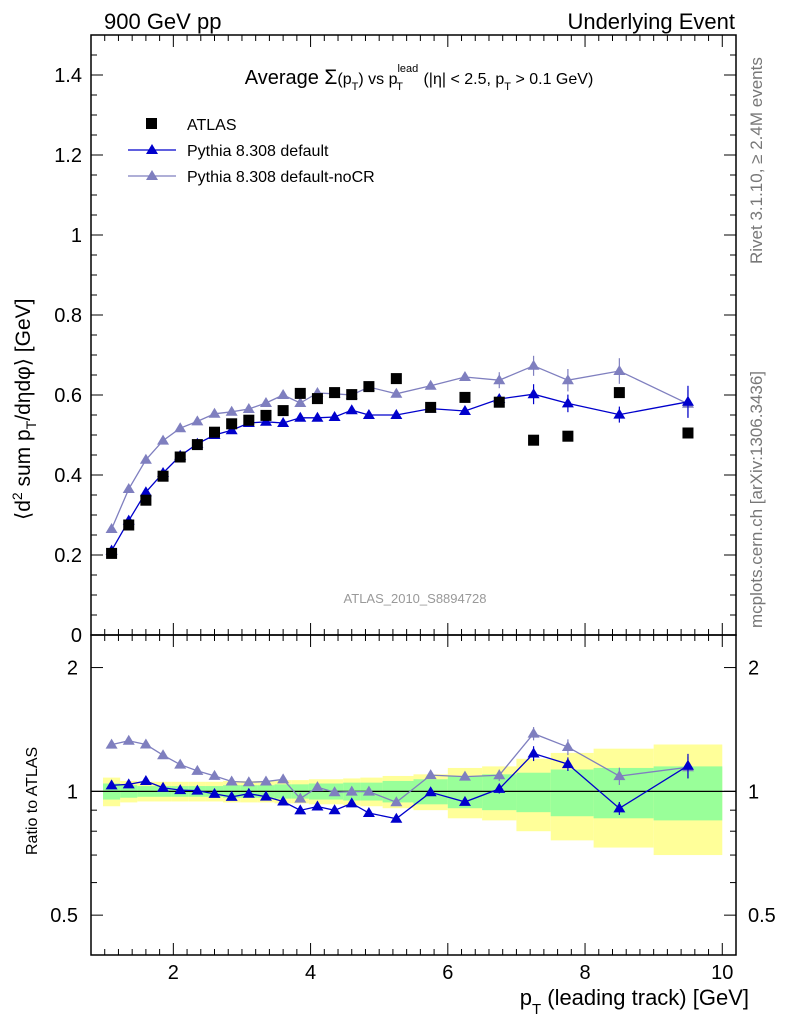  I want to click on ratio-y-tick-label: 2, so click(72, 669).